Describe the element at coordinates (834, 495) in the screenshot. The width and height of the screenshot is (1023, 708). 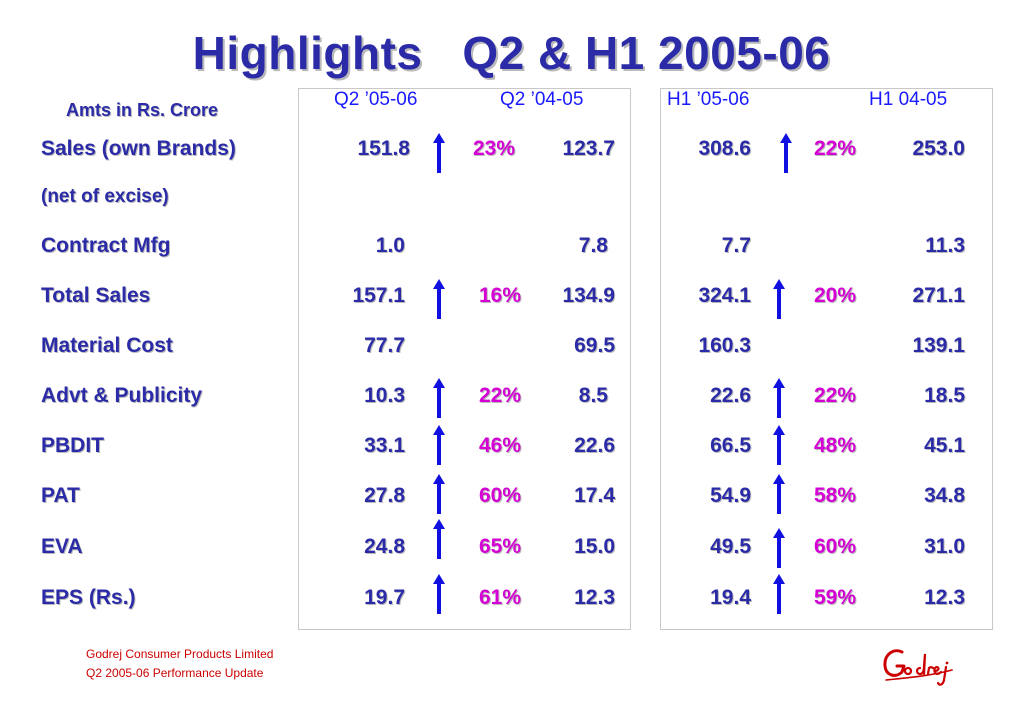
I see `h1-growth-value: 58%` at that location.